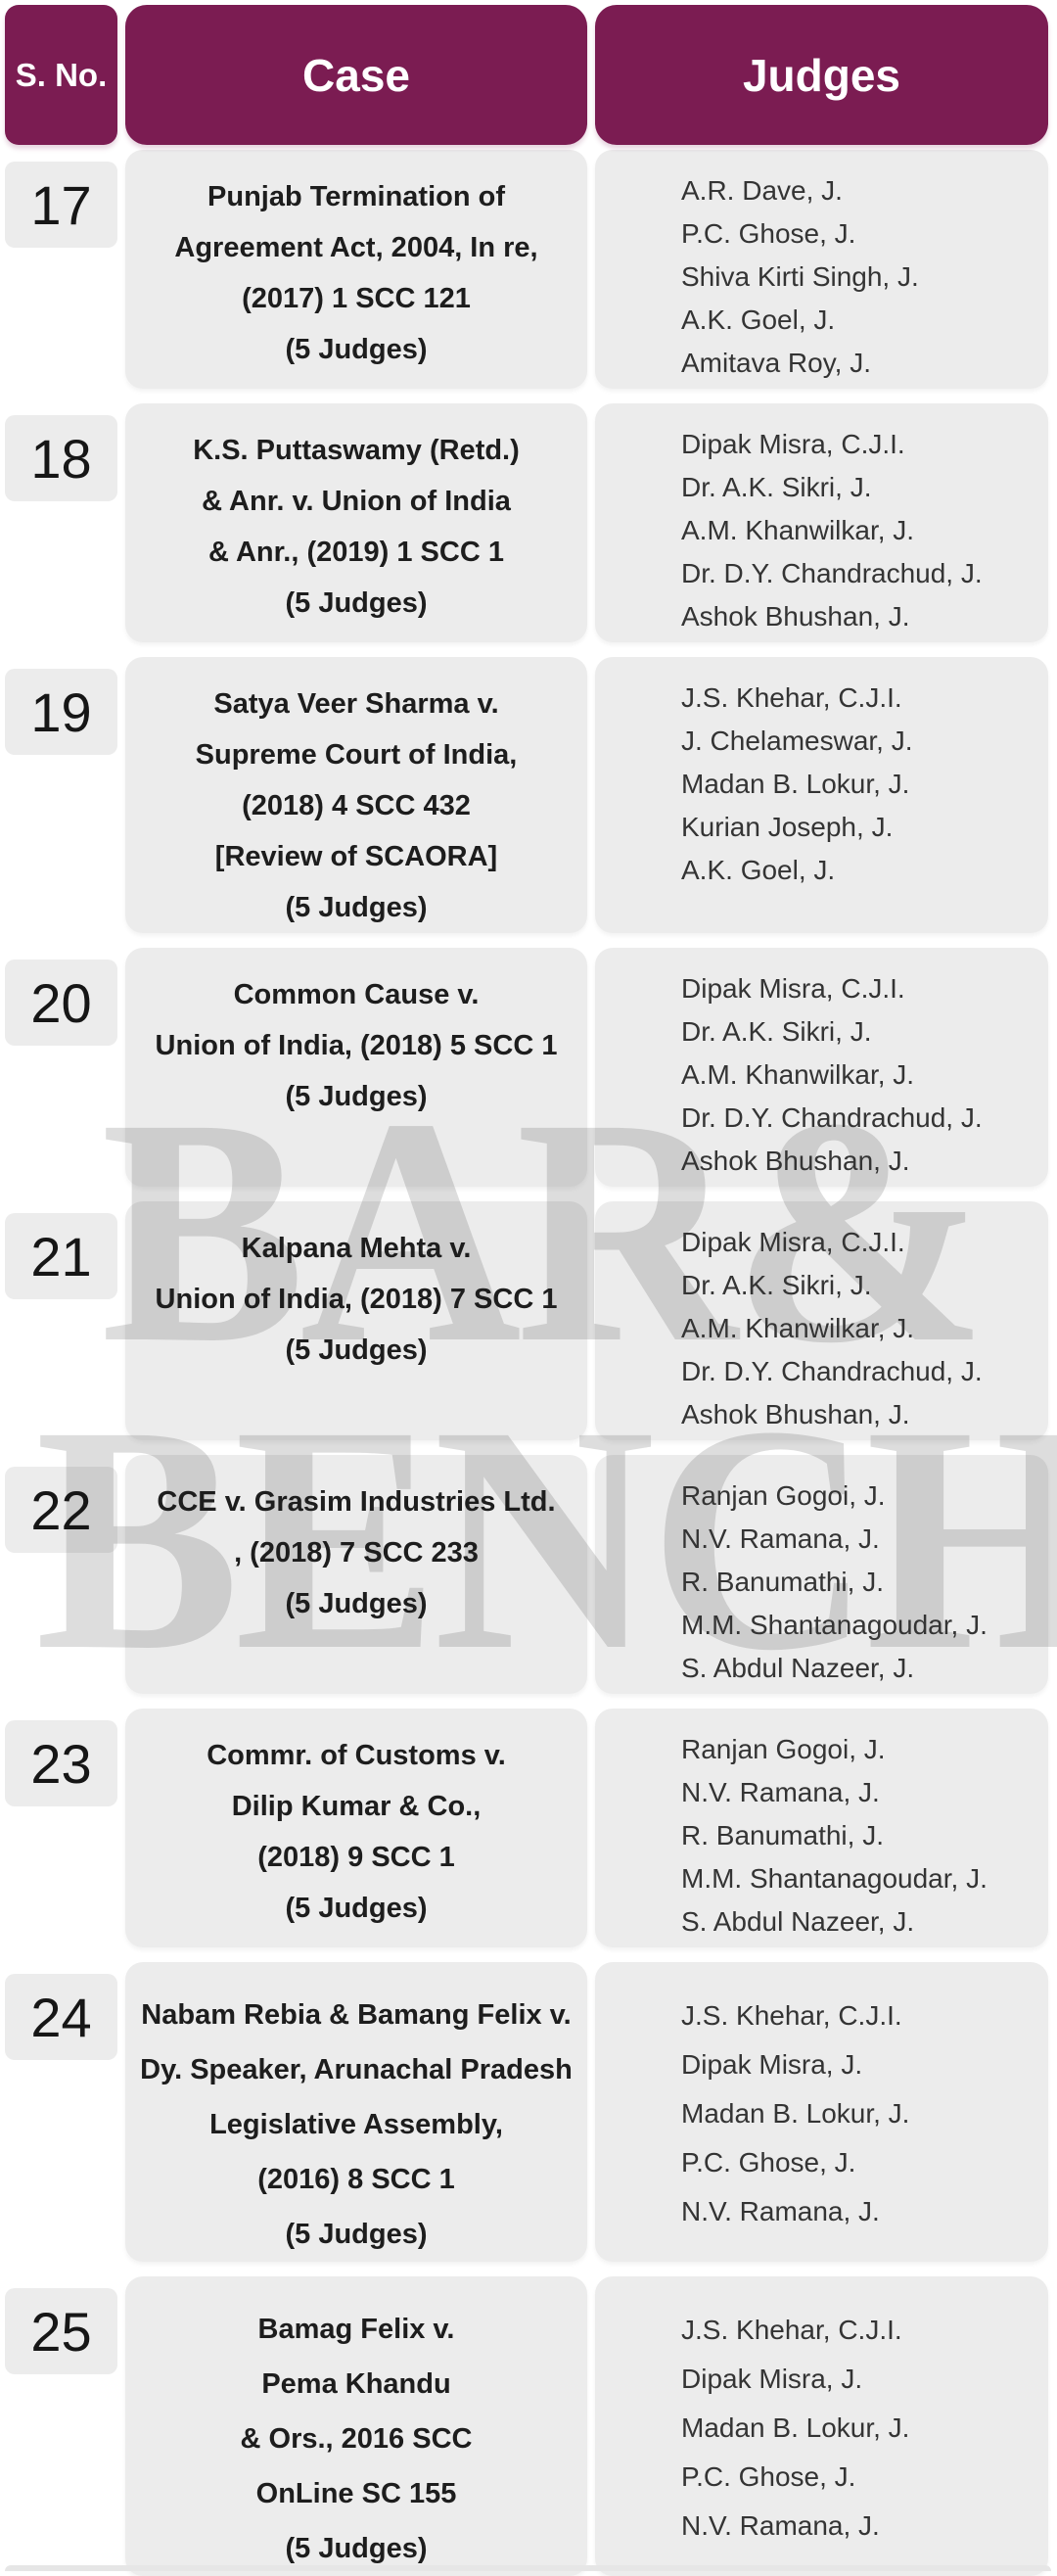  Describe the element at coordinates (798, 1921) in the screenshot. I see `judge-name: S. Abdul Nazeer, J.` at that location.